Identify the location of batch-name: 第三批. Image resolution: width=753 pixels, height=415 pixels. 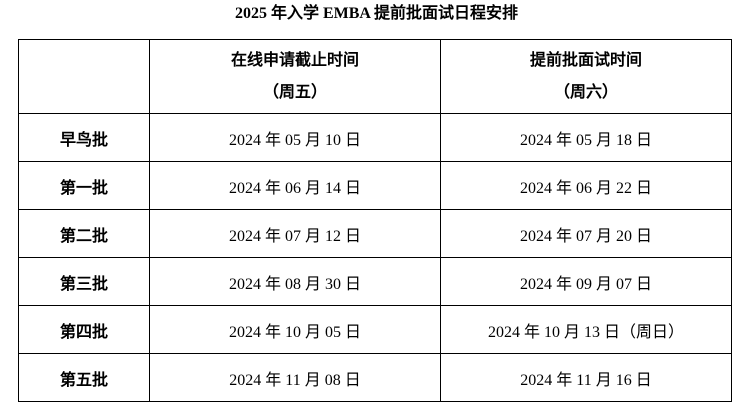
(84, 281).